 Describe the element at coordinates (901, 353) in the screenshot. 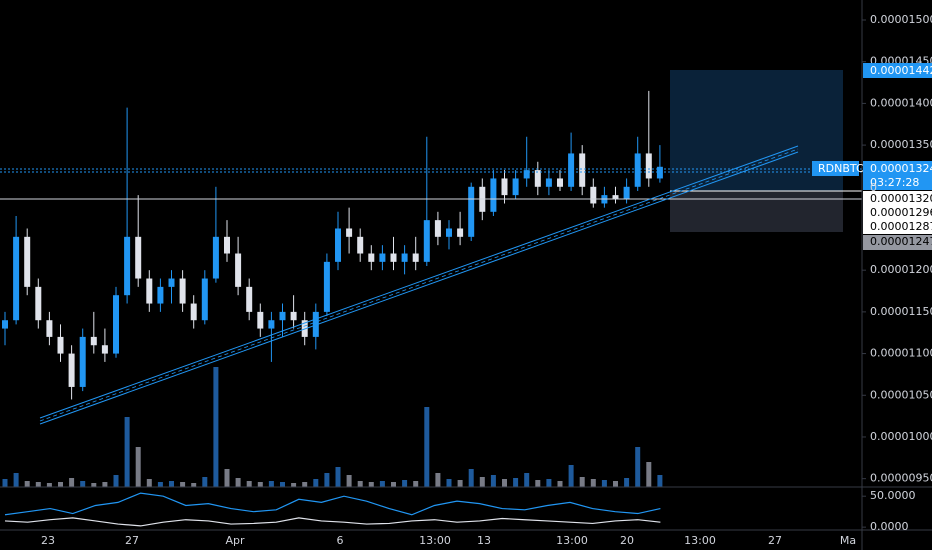

I see `y-tick-label: 0.00001100` at that location.